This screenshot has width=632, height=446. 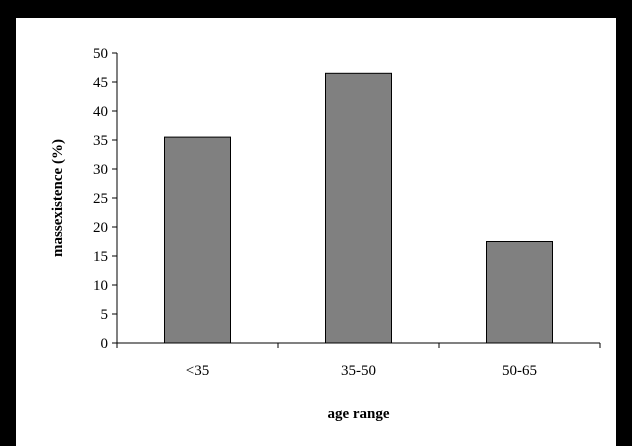 I want to click on y-tick-label-4: 20, so click(x=100, y=228).